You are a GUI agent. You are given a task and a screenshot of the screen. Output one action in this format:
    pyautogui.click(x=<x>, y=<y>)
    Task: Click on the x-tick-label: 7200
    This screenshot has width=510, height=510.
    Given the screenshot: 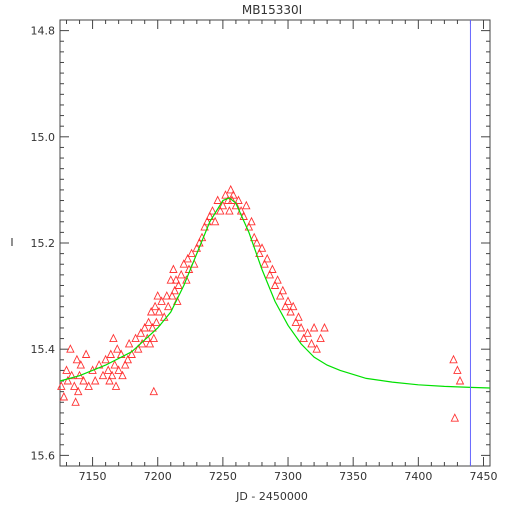 What is the action you would take?
    pyautogui.click(x=158, y=476)
    